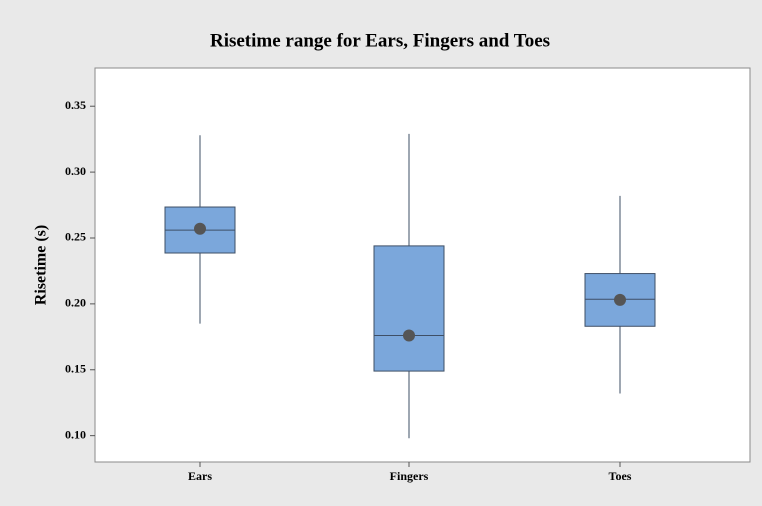 Image resolution: width=762 pixels, height=506 pixels. I want to click on y-tick-label: 0.20, so click(75, 303).